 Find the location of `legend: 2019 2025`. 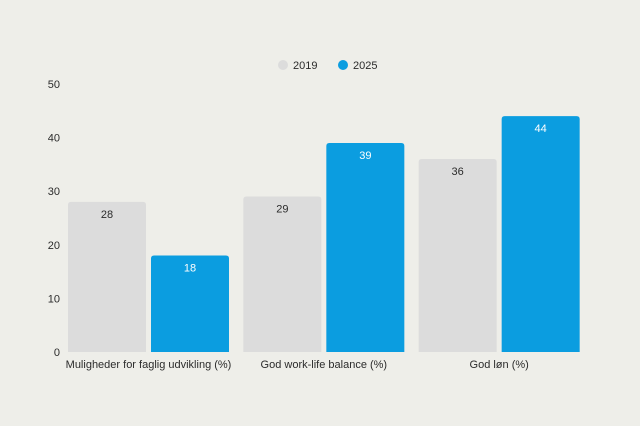

legend: 2019 2025 is located at coordinates (327, 66).